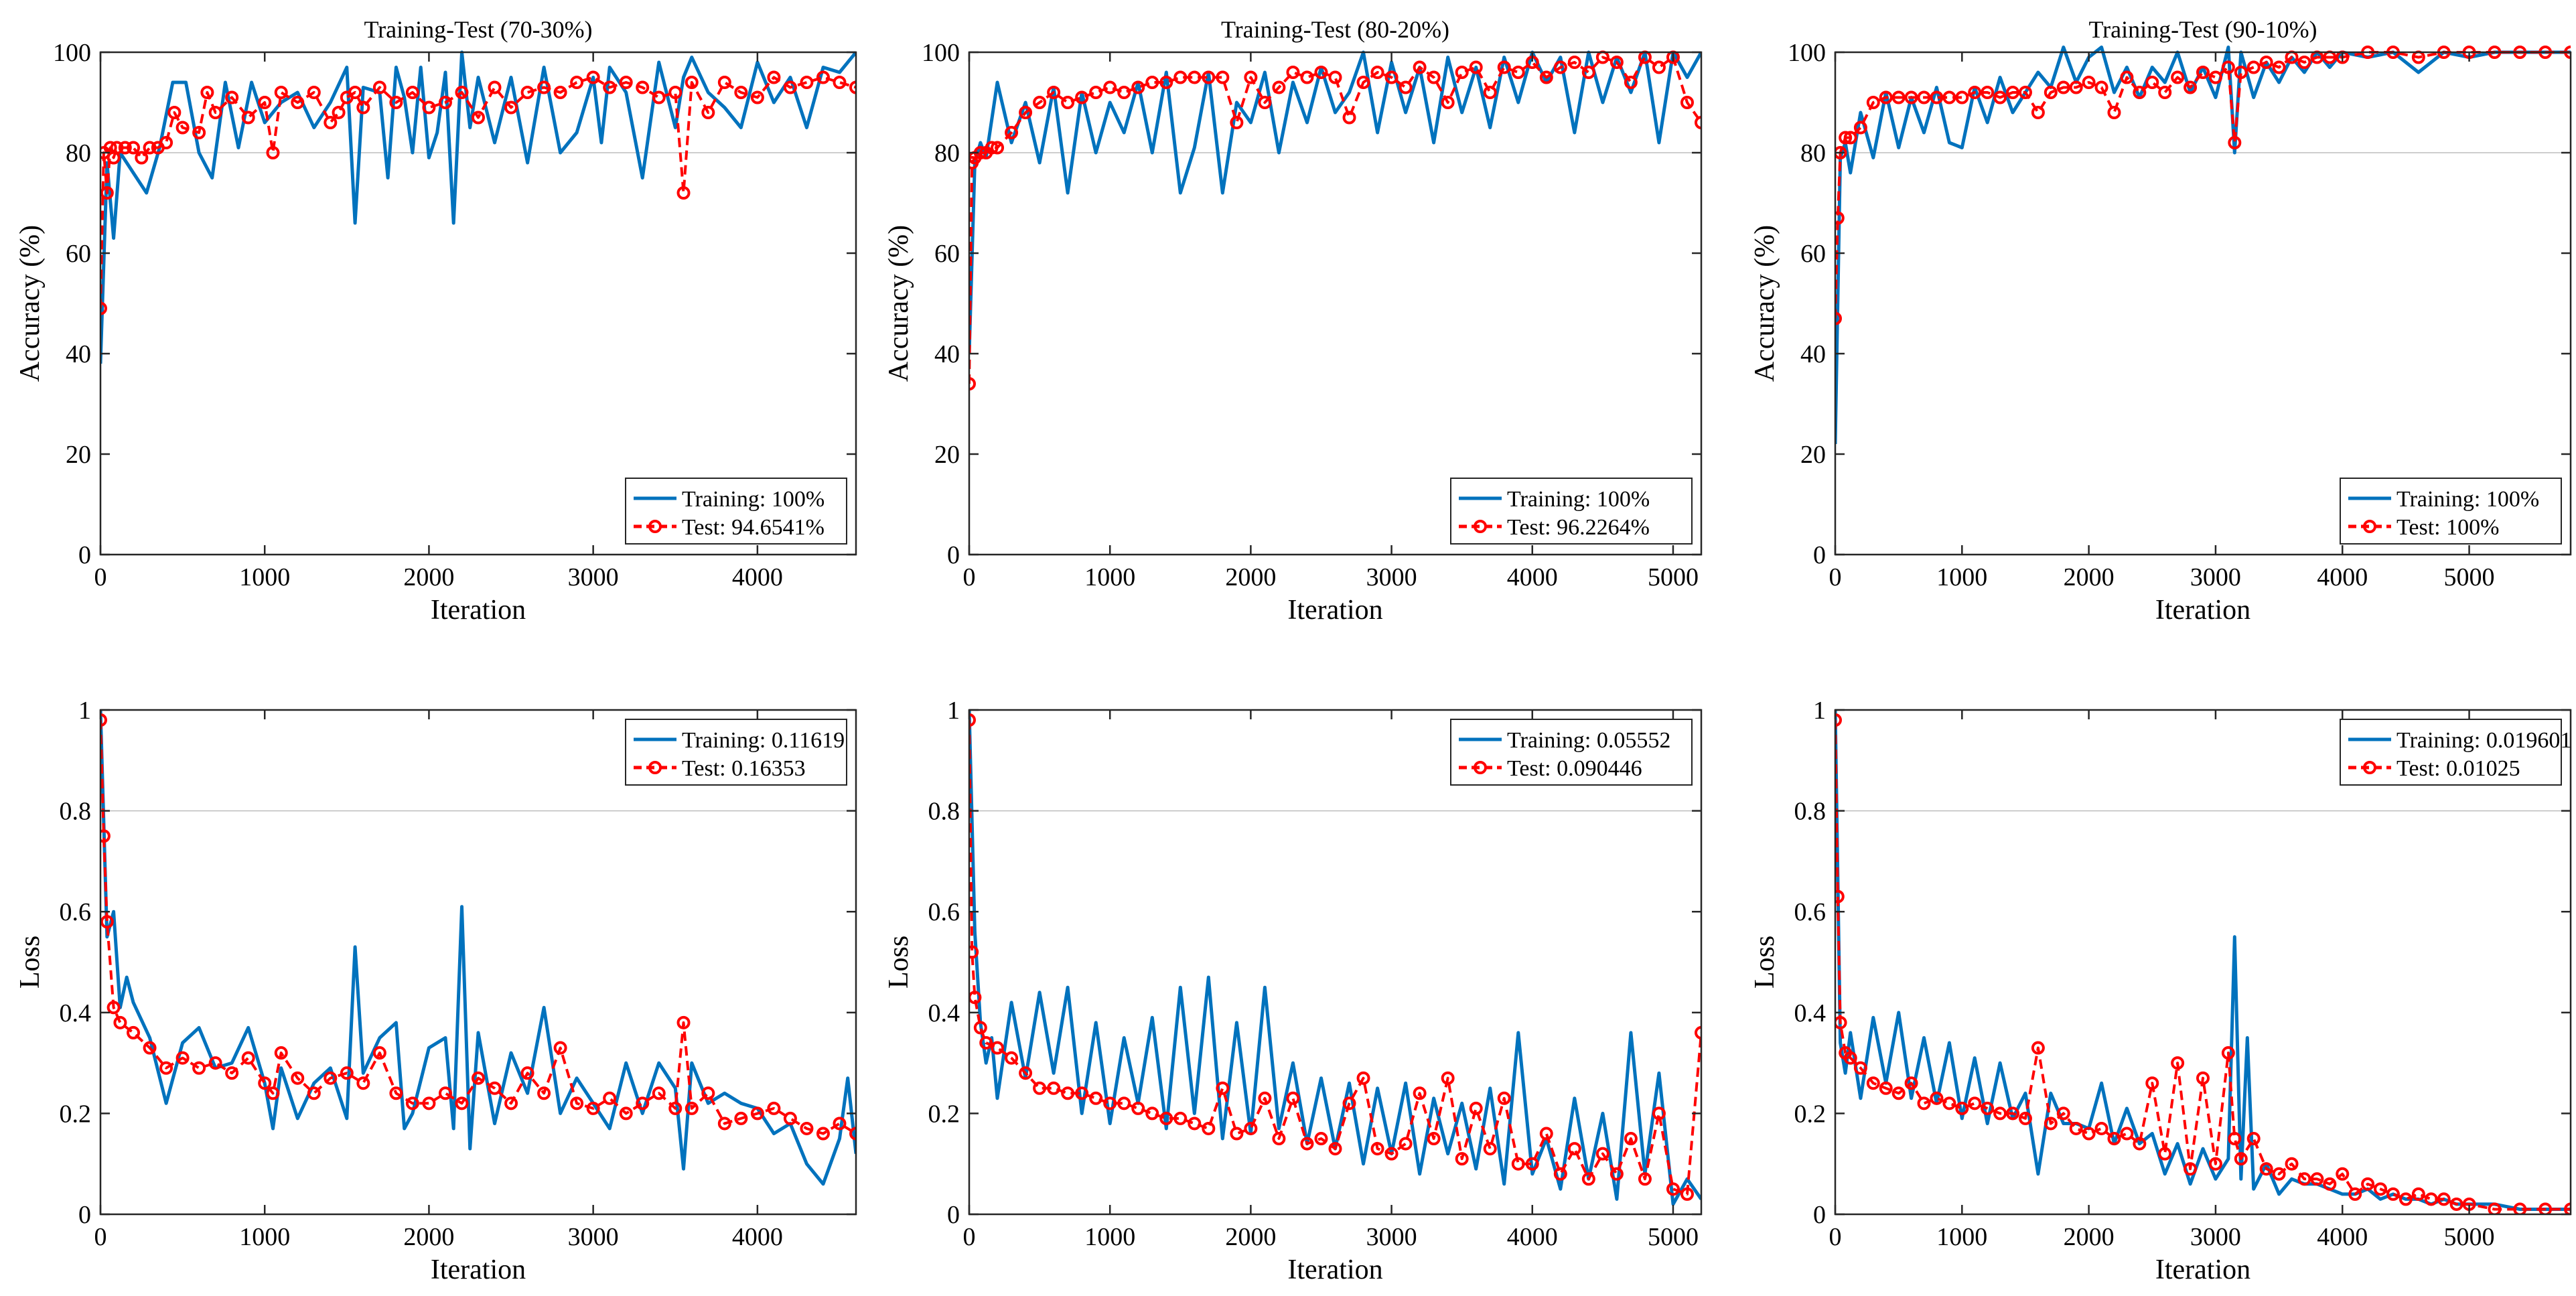 Image resolution: width=2576 pixels, height=1296 pixels. Describe the element at coordinates (2458, 769) in the screenshot. I see `legend-label-test: Test: 0.01025` at that location.